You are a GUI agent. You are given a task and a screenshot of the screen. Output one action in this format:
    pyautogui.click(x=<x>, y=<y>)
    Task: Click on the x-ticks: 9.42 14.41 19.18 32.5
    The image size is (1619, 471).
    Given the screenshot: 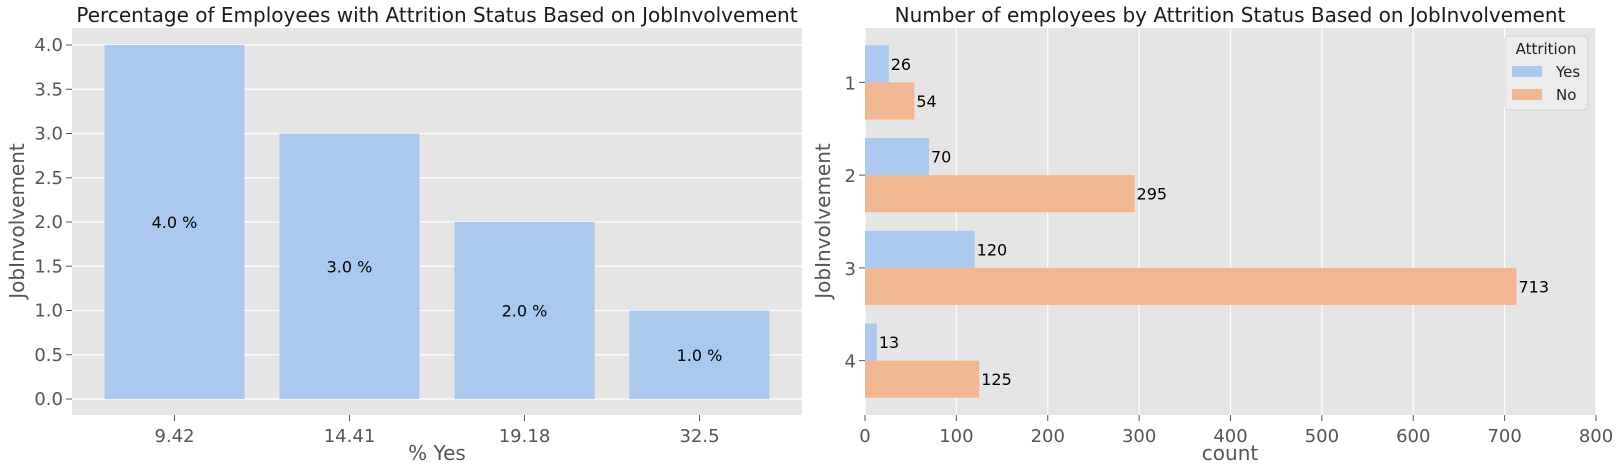 What is the action you would take?
    pyautogui.click(x=437, y=431)
    